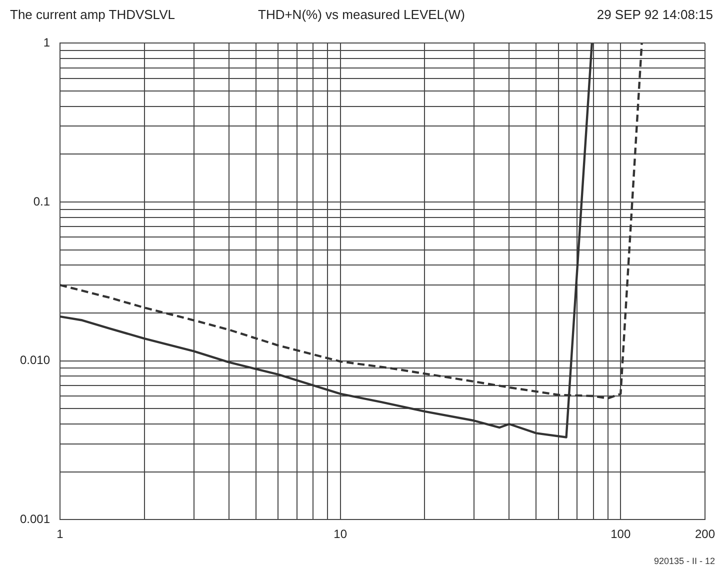 This screenshot has width=723, height=571. I want to click on y-tick-label: 0.1, so click(41, 201).